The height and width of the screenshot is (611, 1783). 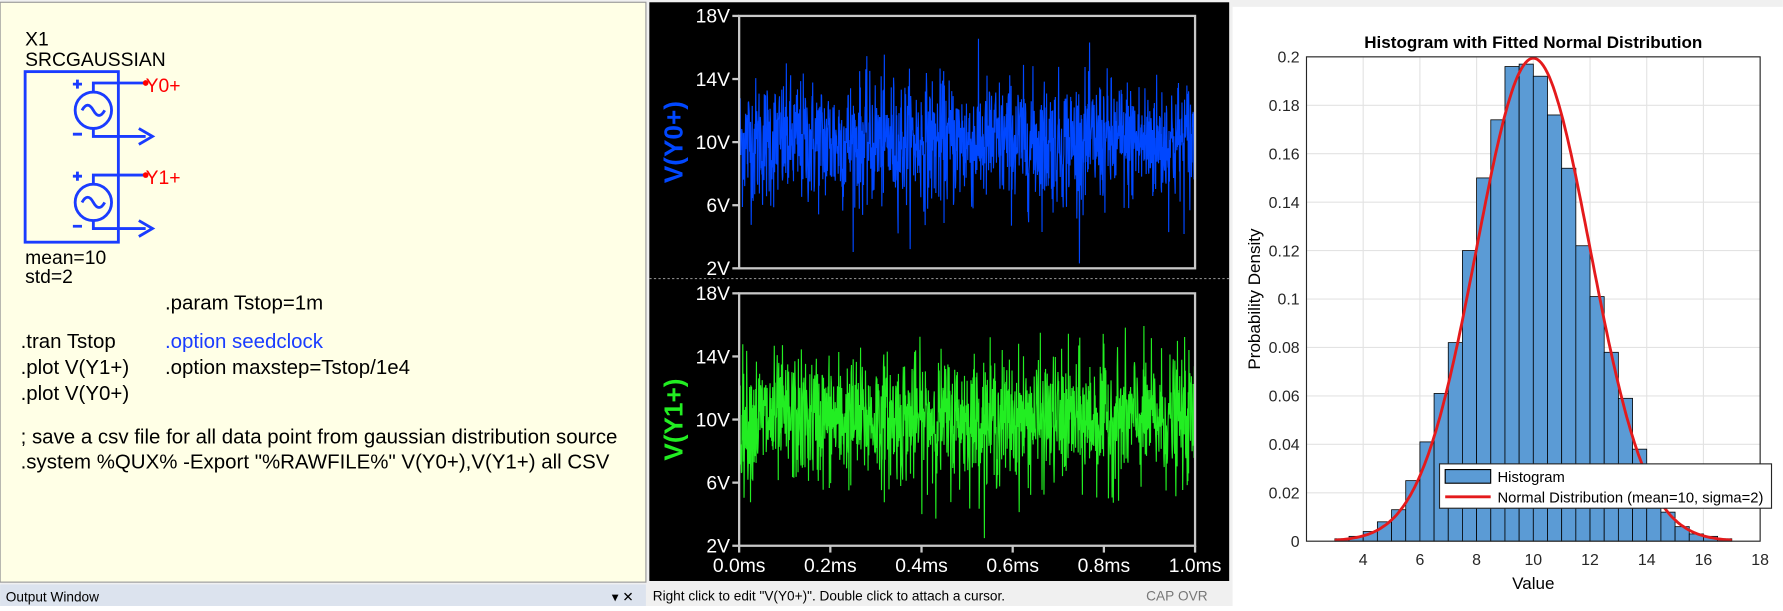 What do you see at coordinates (287, 367) in the screenshot?
I see `directive: .option maxstep=Tstop/1e4` at bounding box center [287, 367].